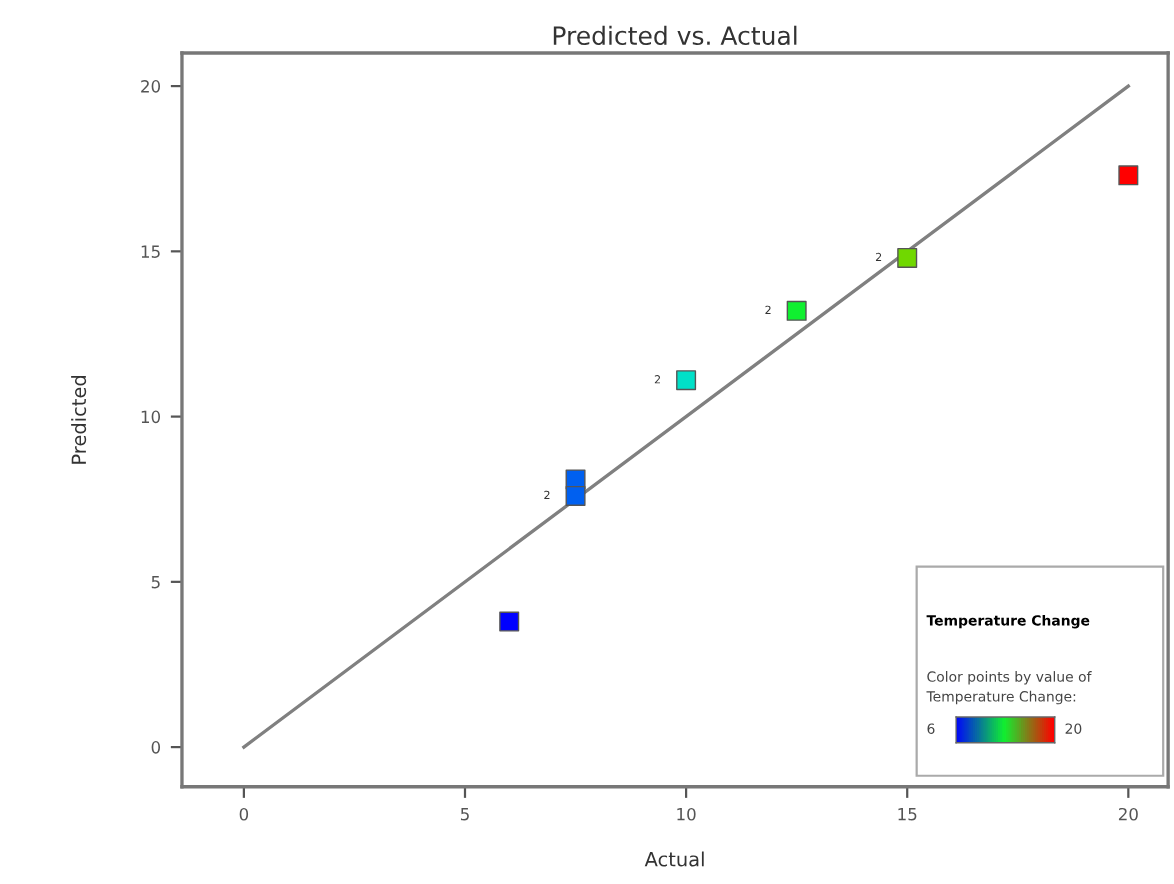  I want to click on y-tick-label: 10, so click(151, 417).